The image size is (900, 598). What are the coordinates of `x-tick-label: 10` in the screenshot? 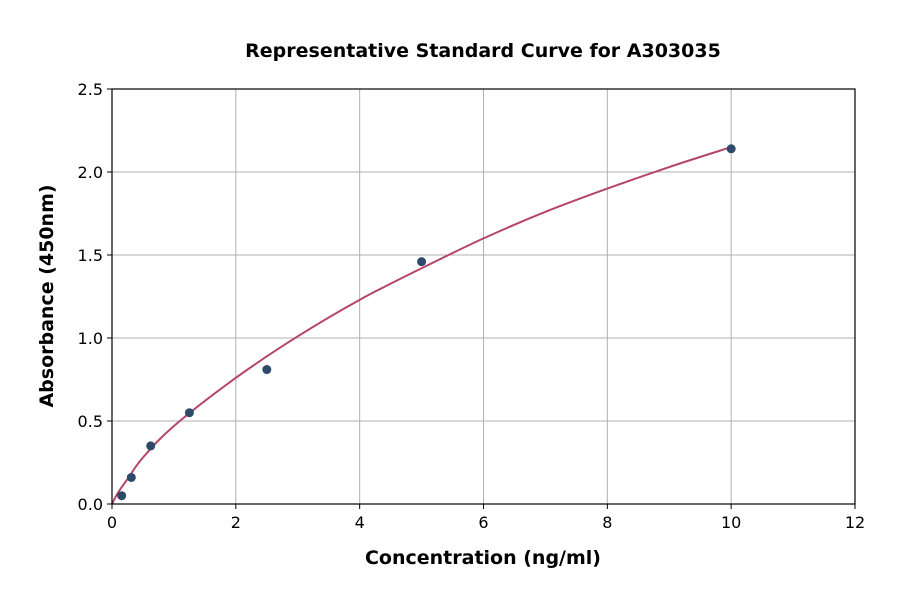 It's located at (731, 522).